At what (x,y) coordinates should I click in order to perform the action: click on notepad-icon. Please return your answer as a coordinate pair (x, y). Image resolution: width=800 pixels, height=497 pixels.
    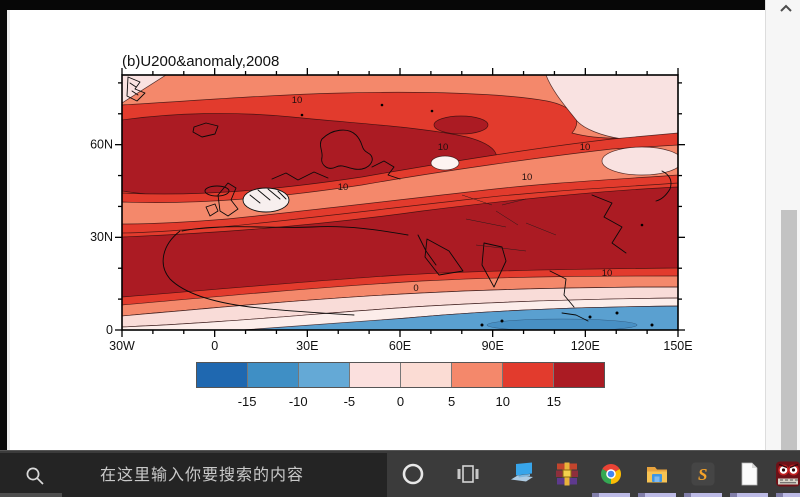
    Looking at the image, I should click on (749, 474).